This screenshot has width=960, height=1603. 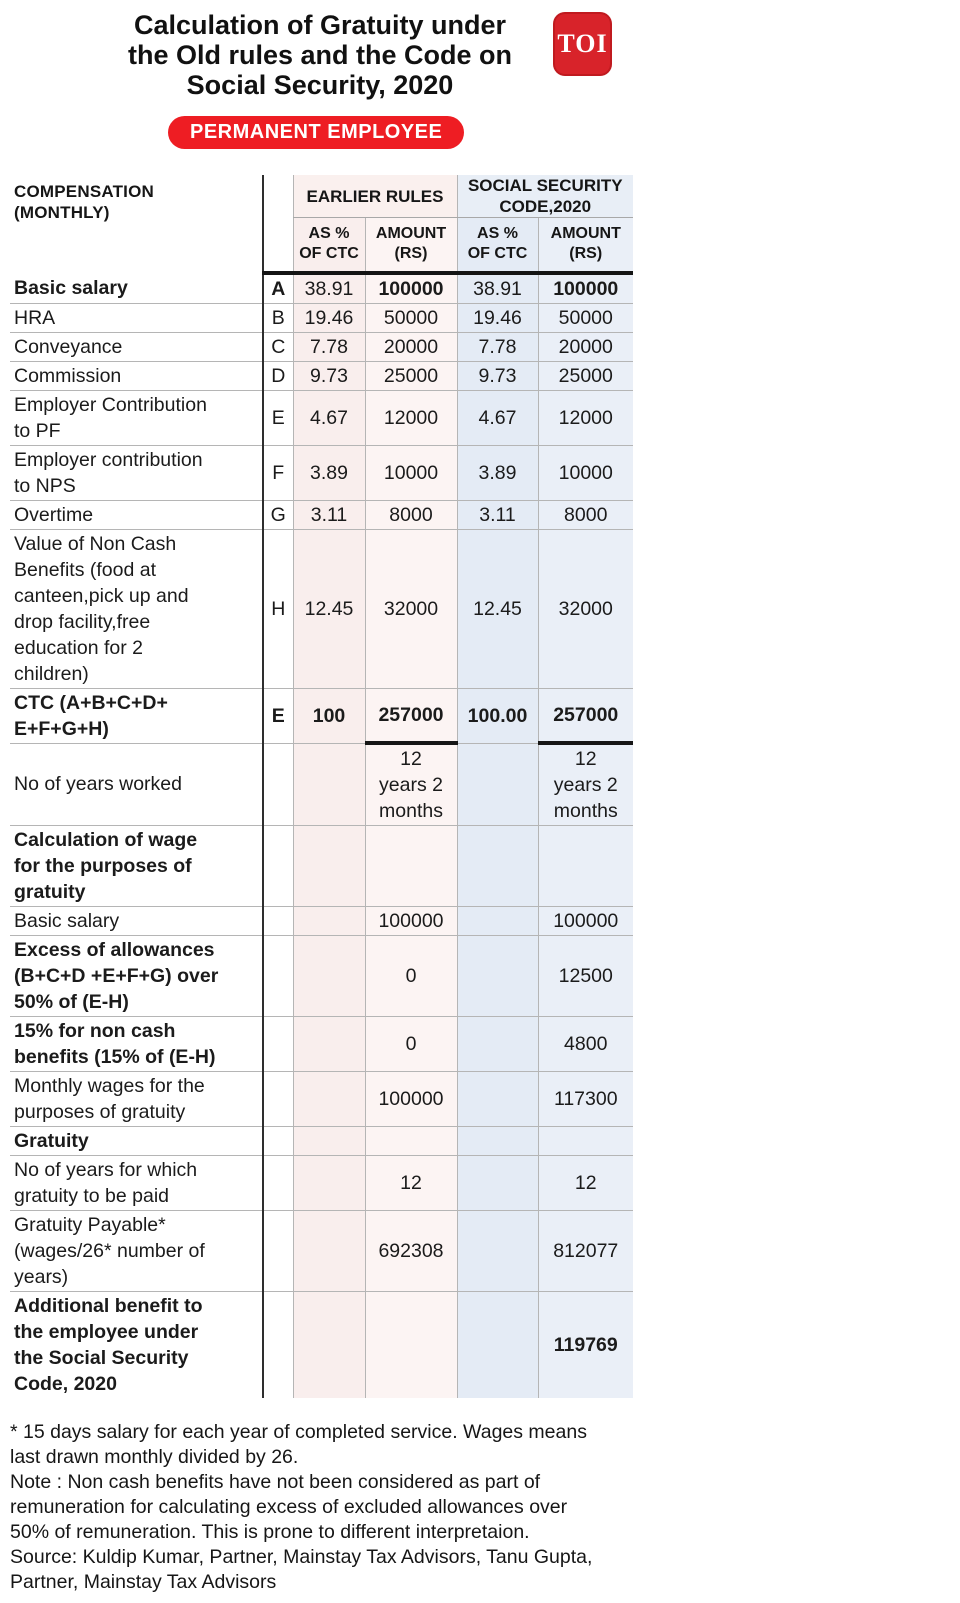 What do you see at coordinates (585, 1099) in the screenshot?
I see `ssc-amount-cell: 117300` at bounding box center [585, 1099].